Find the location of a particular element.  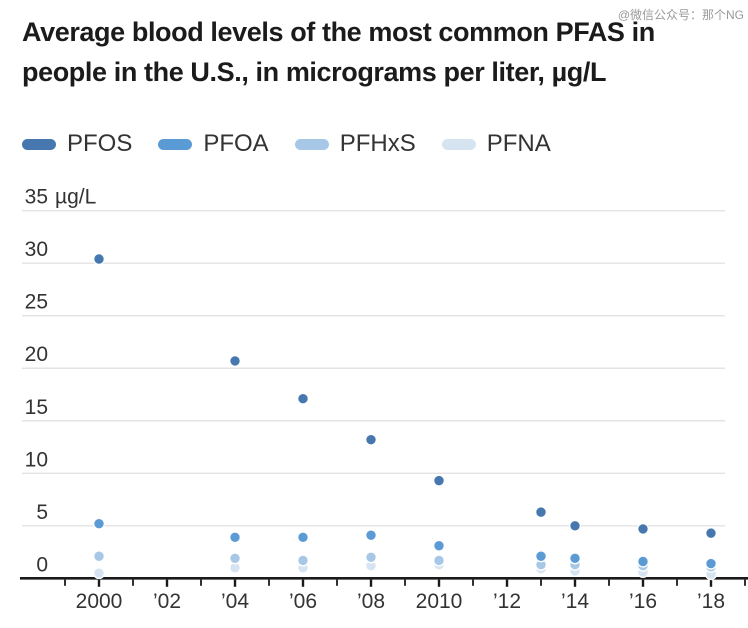

x-tick-label-2004: ’04 is located at coordinates (235, 601).